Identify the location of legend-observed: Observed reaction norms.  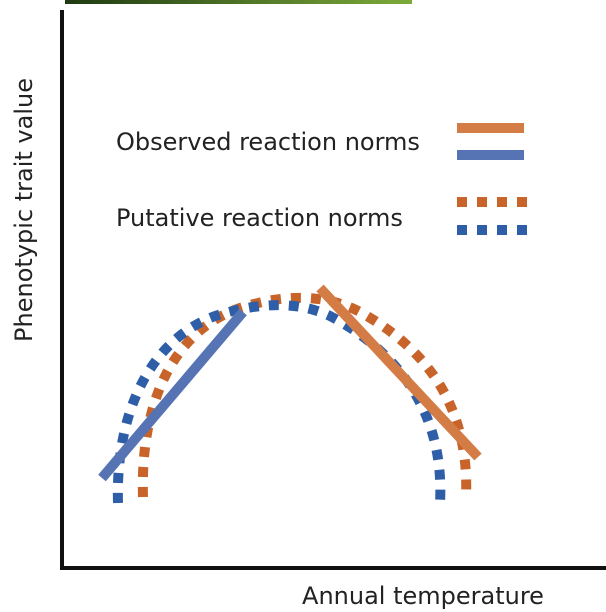
(268, 142).